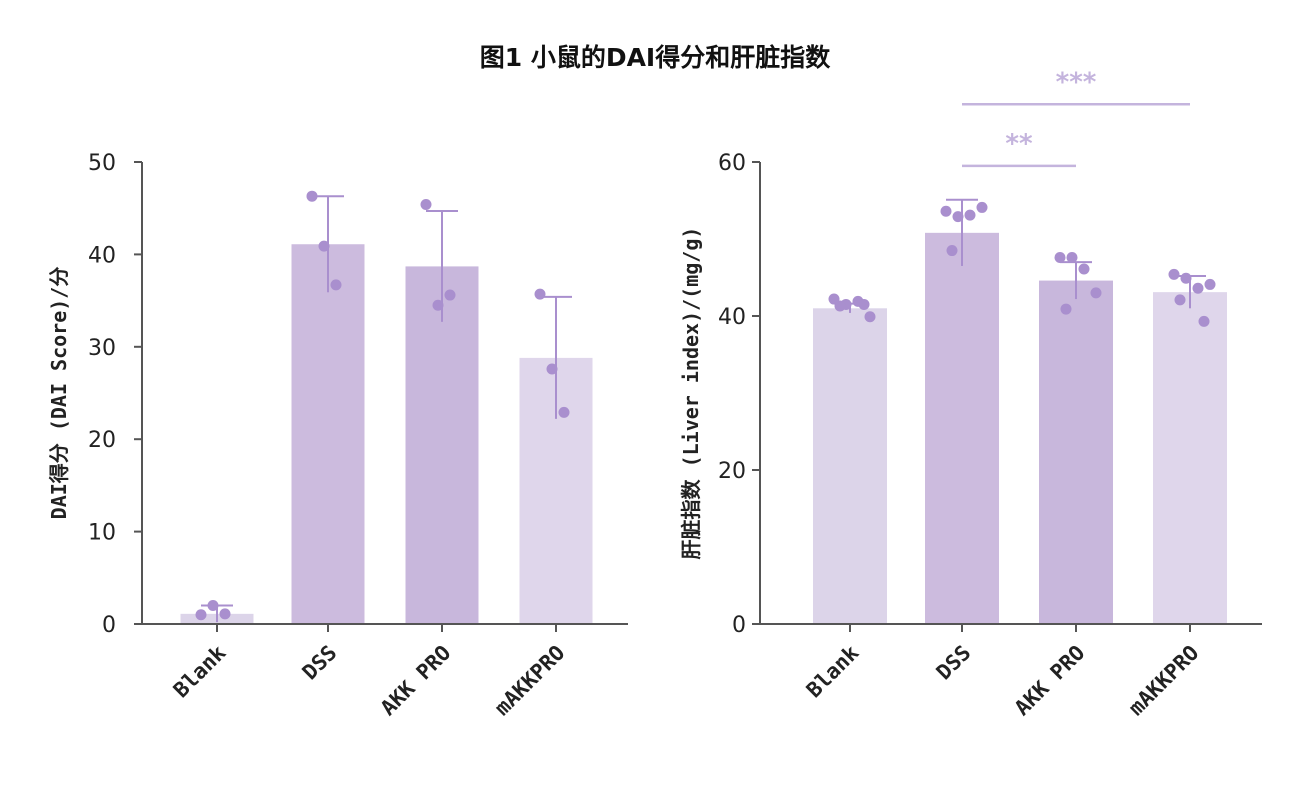  I want to click on significance-label: **, so click(1019, 144).